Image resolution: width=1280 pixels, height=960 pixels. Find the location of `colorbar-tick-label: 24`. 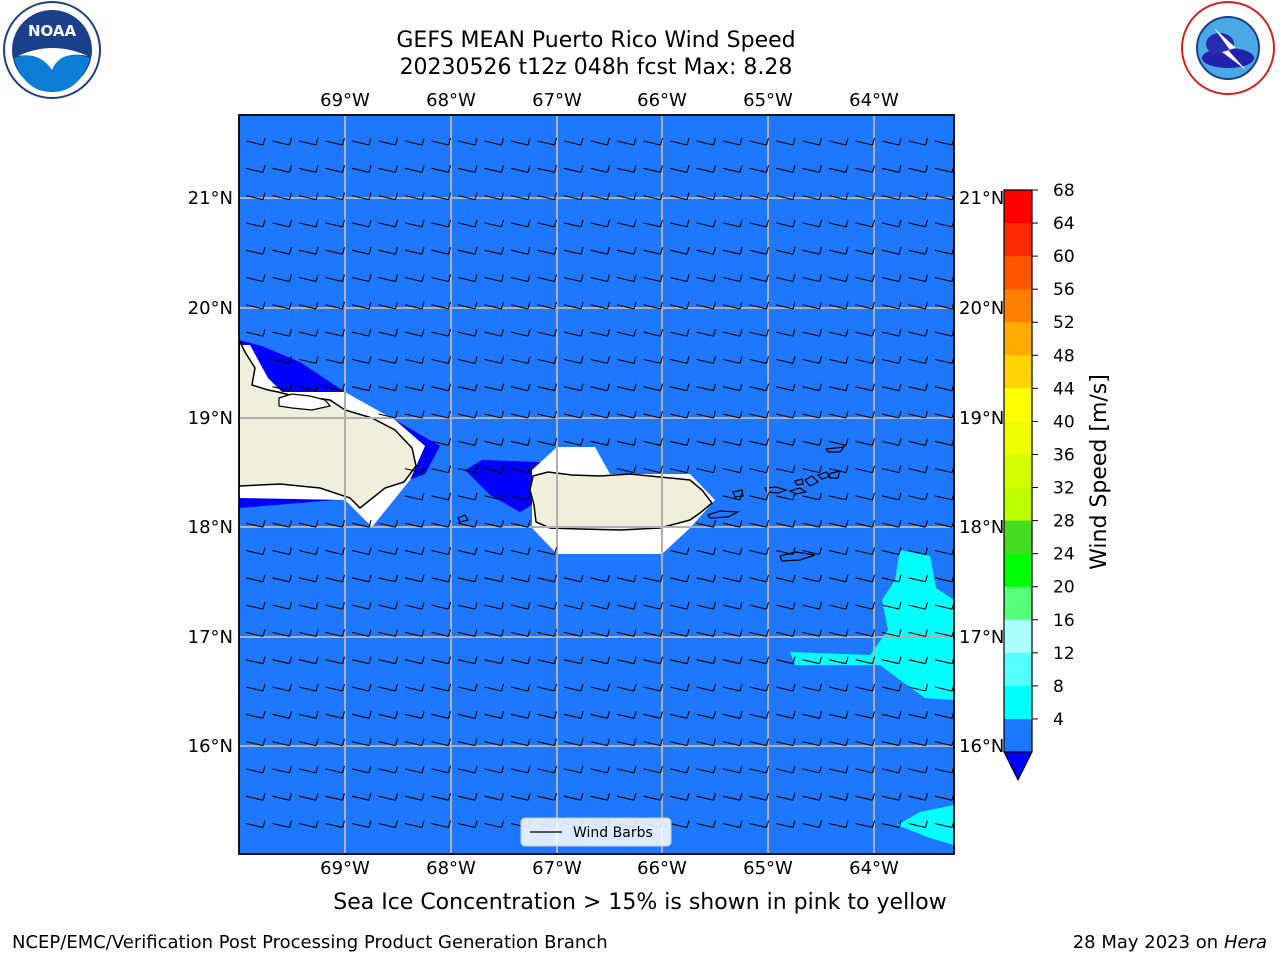

colorbar-tick-label: 24 is located at coordinates (1064, 555).